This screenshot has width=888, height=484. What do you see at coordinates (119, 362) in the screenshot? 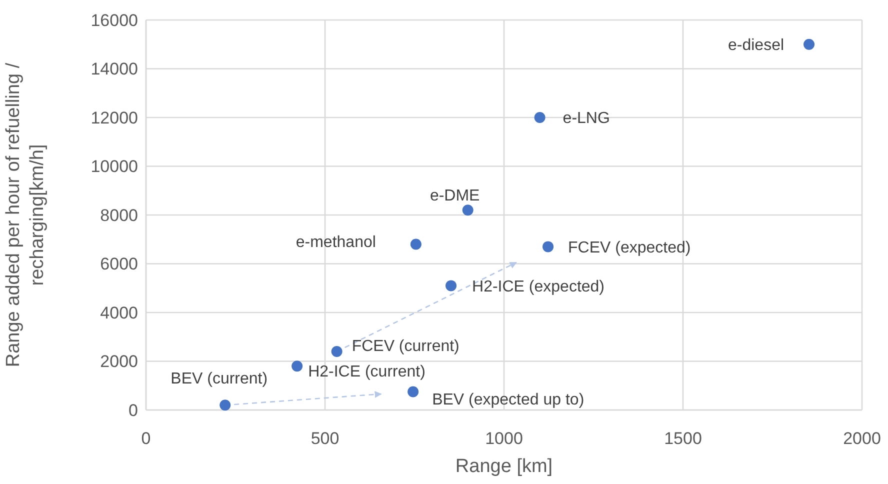
I see `y-tick-label: 2000` at bounding box center [119, 362].